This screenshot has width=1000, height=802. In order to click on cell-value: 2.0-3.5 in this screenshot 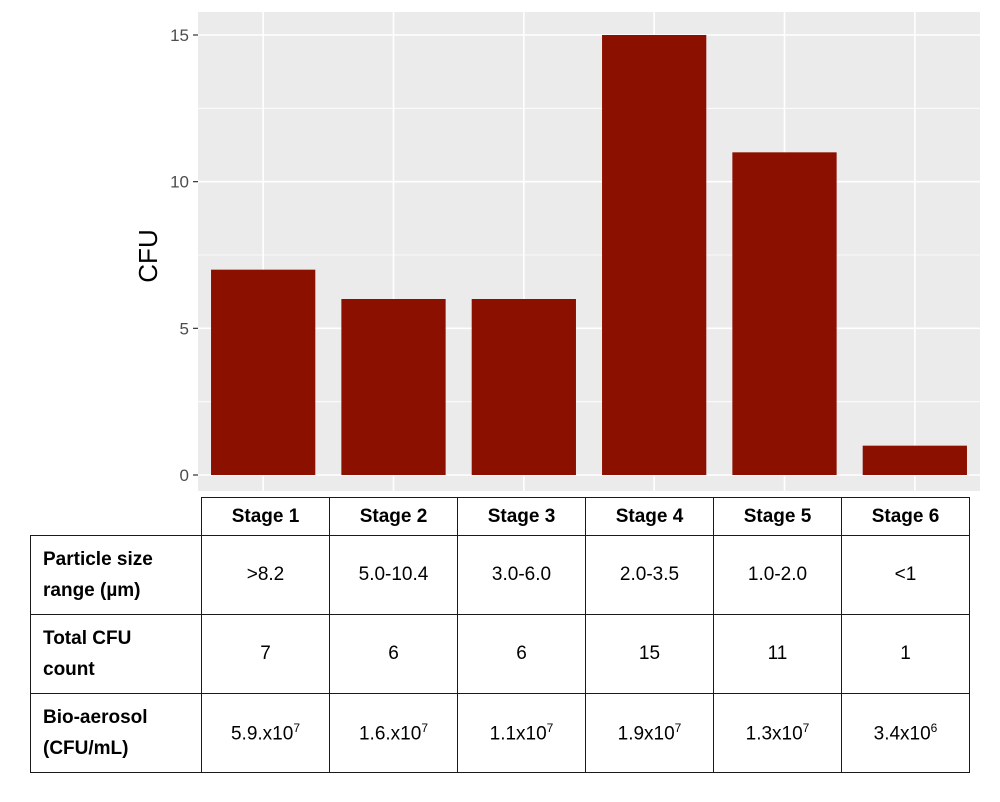, I will do `click(649, 574)`.